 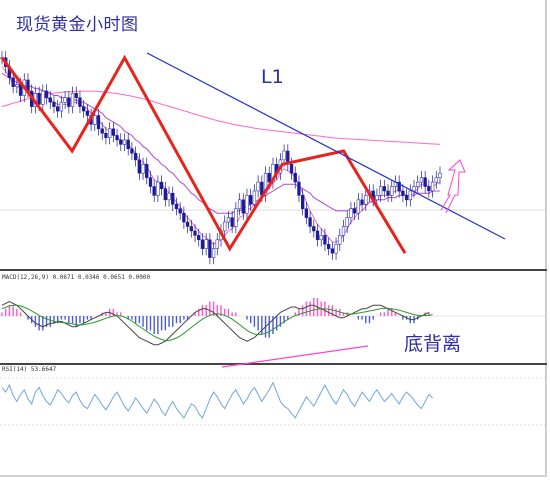 I want to click on ma-slow-line, so click(x=221, y=117).